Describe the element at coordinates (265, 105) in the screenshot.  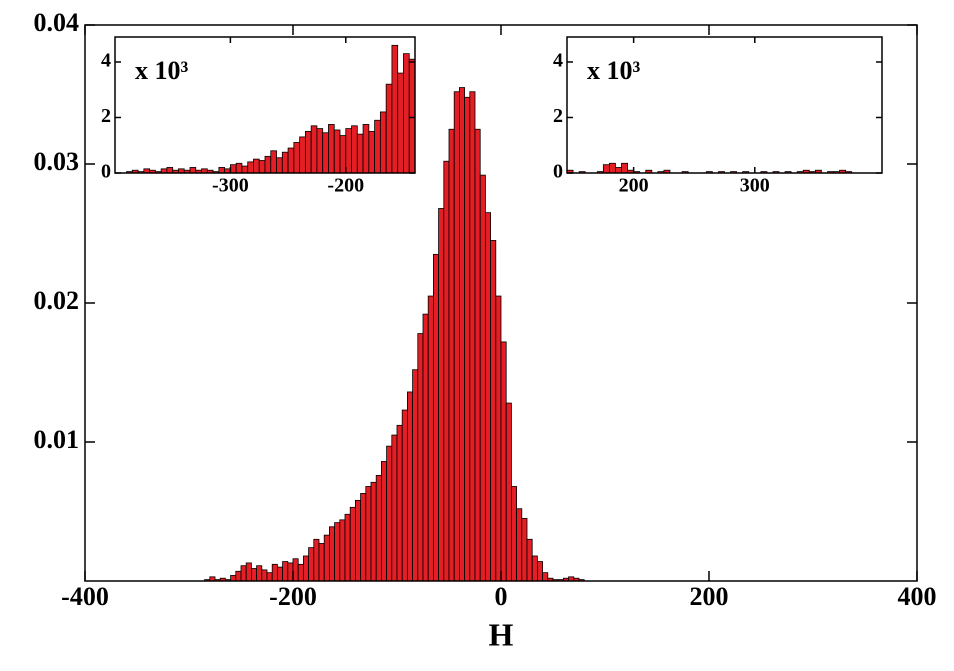
I see `plot-frame` at that location.